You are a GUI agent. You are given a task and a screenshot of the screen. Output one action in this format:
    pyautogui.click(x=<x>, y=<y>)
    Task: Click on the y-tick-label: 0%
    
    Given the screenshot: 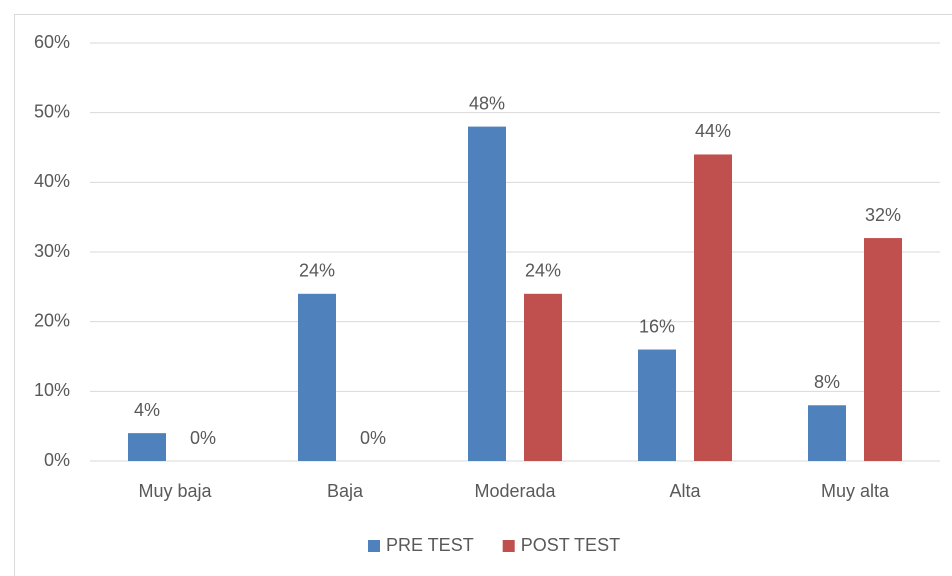 What is the action you would take?
    pyautogui.click(x=57, y=460)
    